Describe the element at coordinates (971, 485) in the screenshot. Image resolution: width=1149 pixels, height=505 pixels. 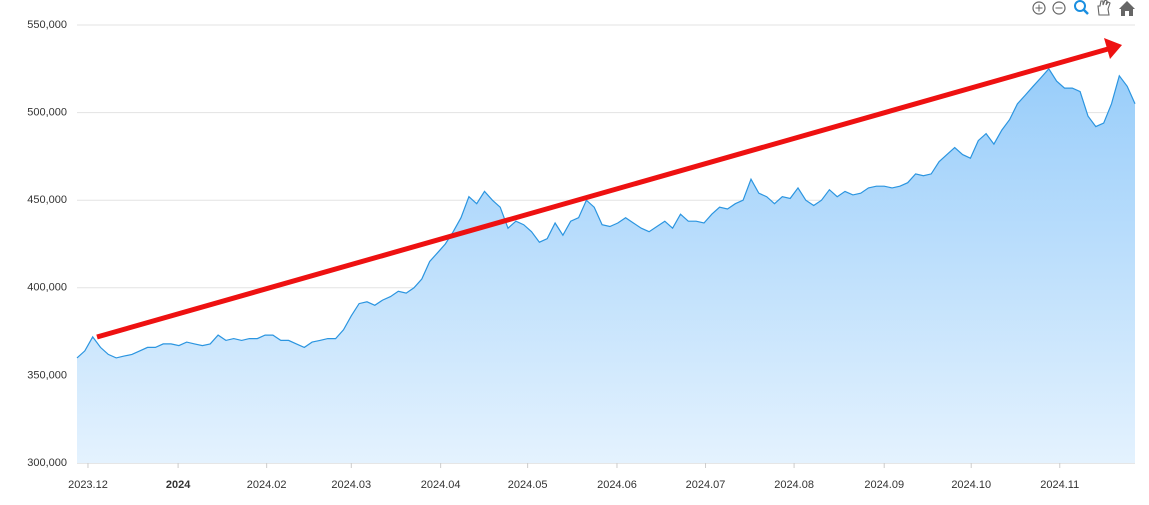
I see `x-tick-label: 2024.10` at that location.